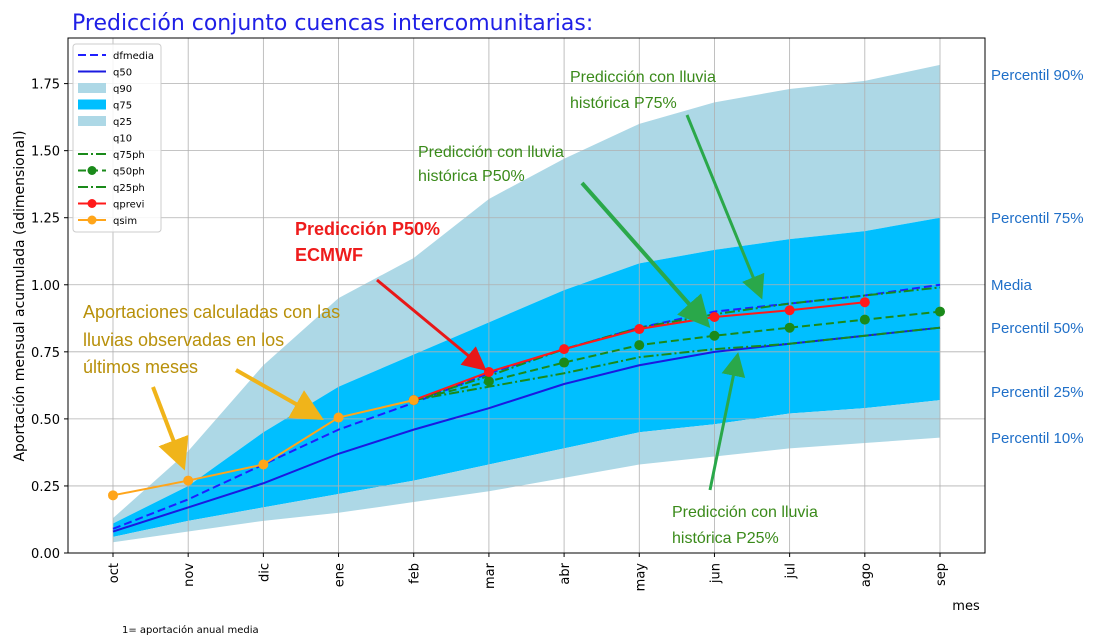  What do you see at coordinates (122, 89) in the screenshot?
I see `legend-label: q90` at bounding box center [122, 89].